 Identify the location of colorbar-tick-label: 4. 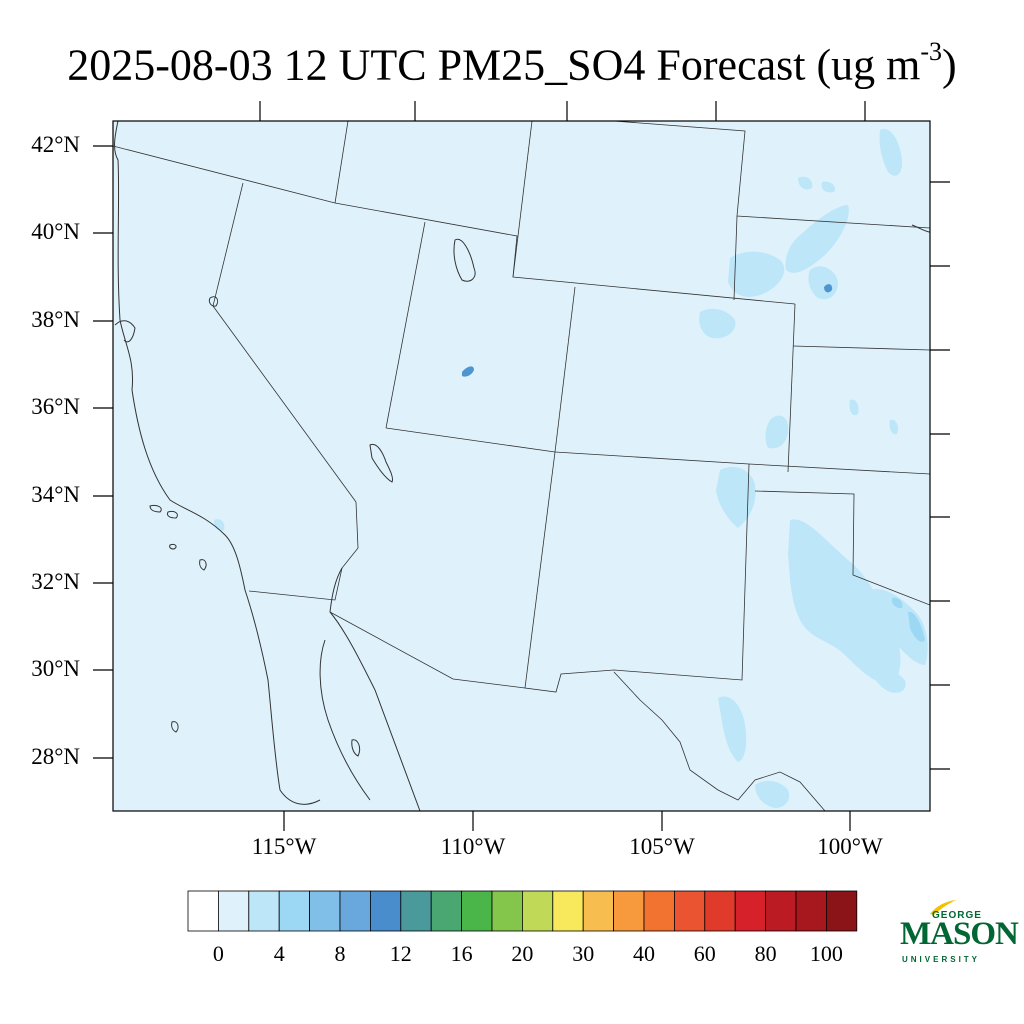
(279, 953).